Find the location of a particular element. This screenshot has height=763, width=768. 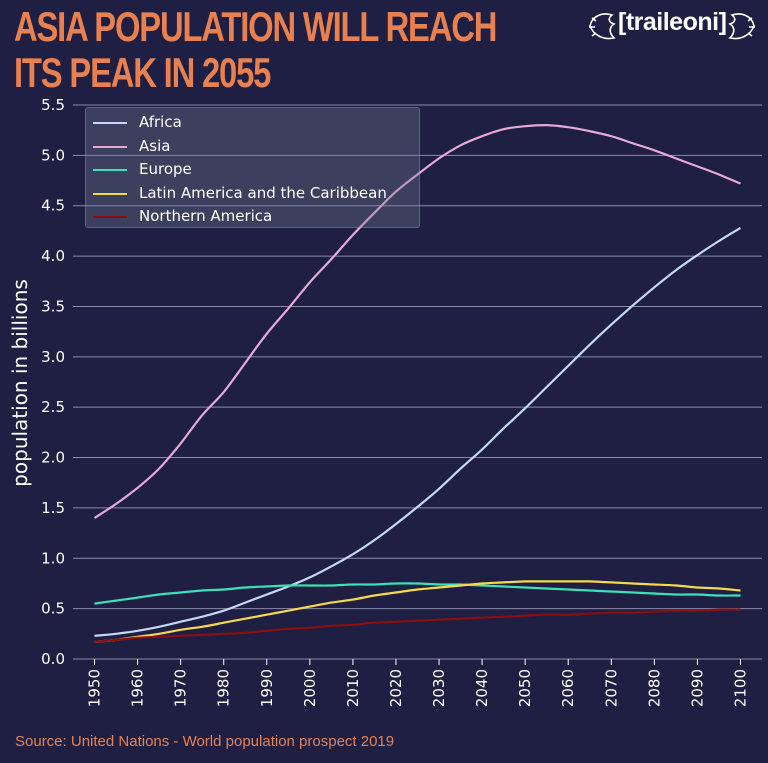

series-line-northern-america is located at coordinates (417, 625).